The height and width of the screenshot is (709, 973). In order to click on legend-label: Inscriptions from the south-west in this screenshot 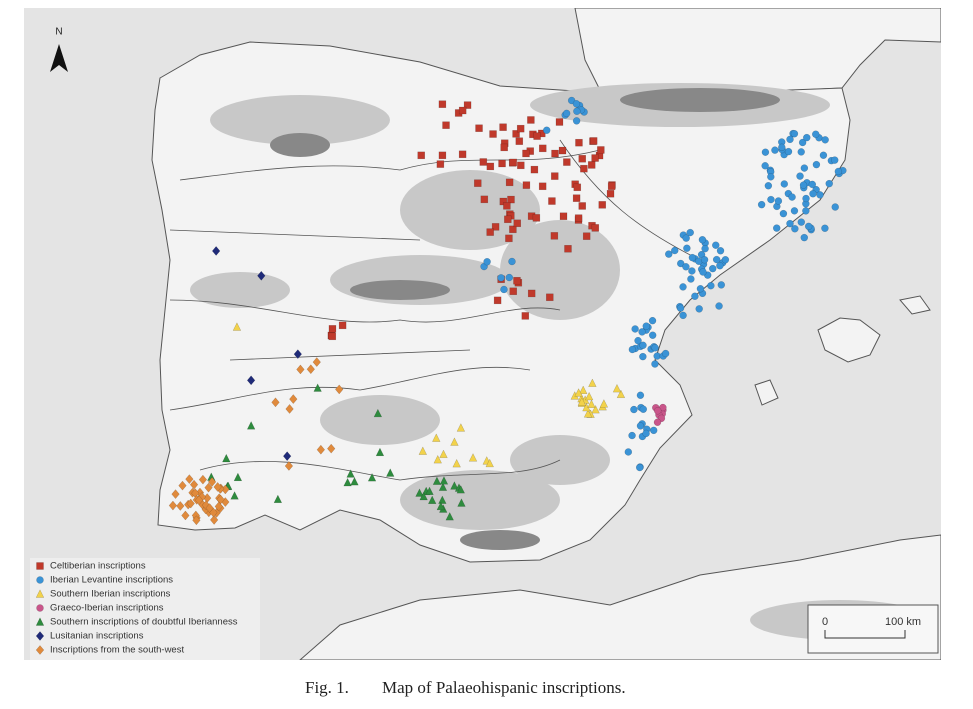, I will do `click(117, 650)`.